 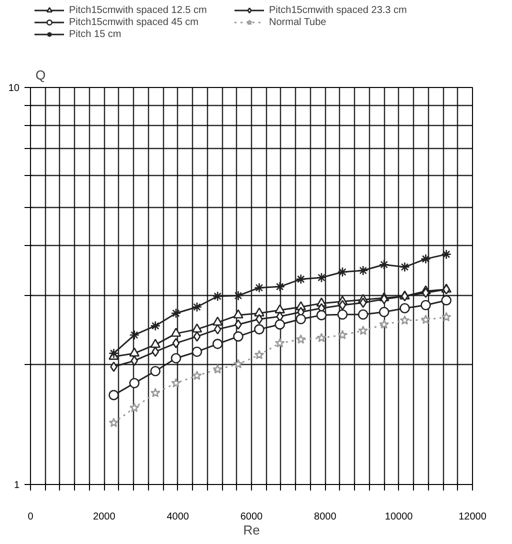 I want to click on y-tick-label: 1, so click(x=17, y=485).